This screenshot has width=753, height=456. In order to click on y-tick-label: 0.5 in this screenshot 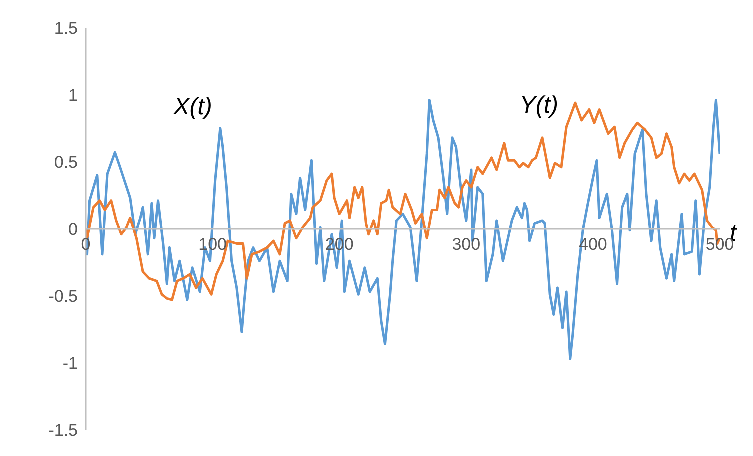, I will do `click(66, 162)`.